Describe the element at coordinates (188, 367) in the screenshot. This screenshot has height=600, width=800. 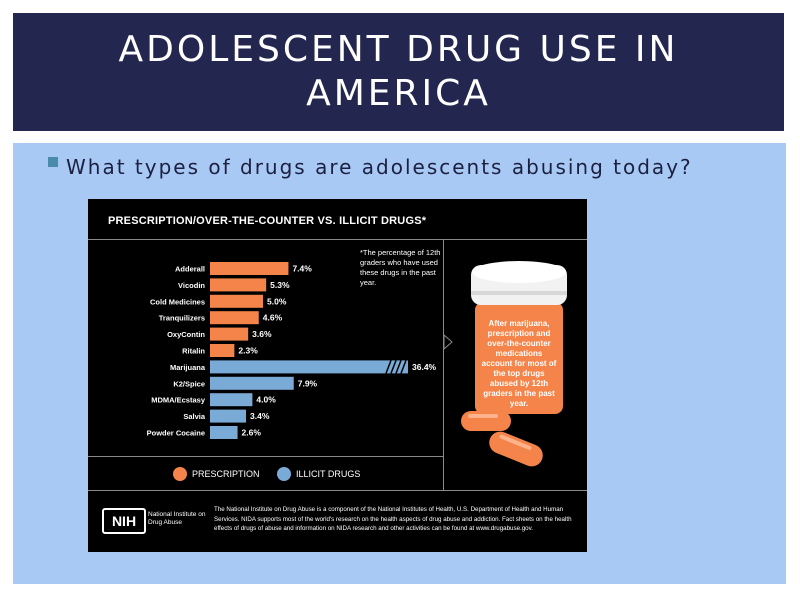
I see `bar-category-label: Marijuana` at that location.